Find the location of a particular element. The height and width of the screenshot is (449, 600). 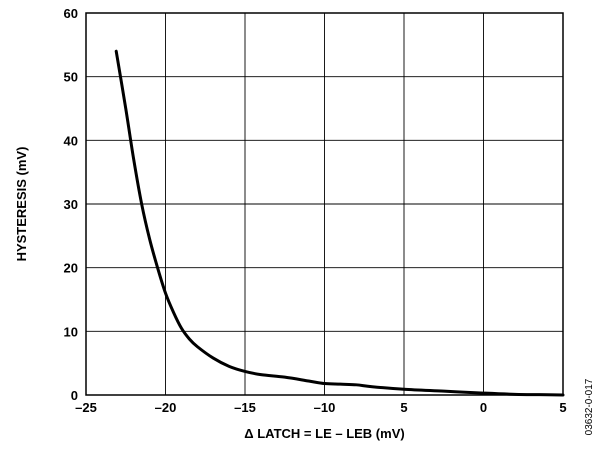

y-tick-label: 20 is located at coordinates (71, 268).